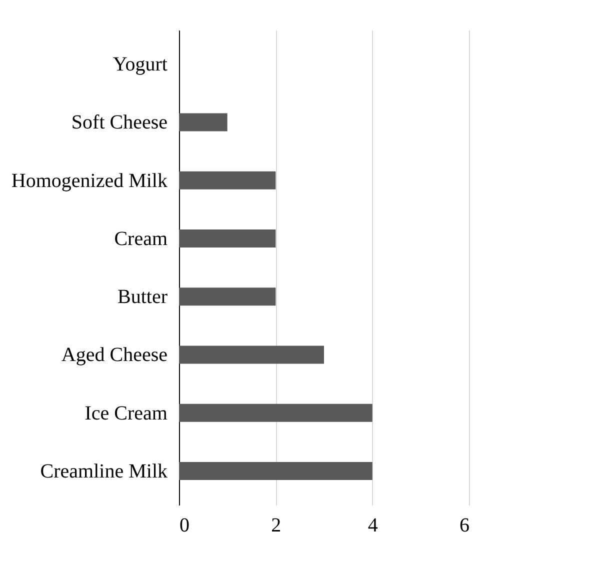 This screenshot has width=598, height=584. I want to click on x-tick-label: 6, so click(465, 525).